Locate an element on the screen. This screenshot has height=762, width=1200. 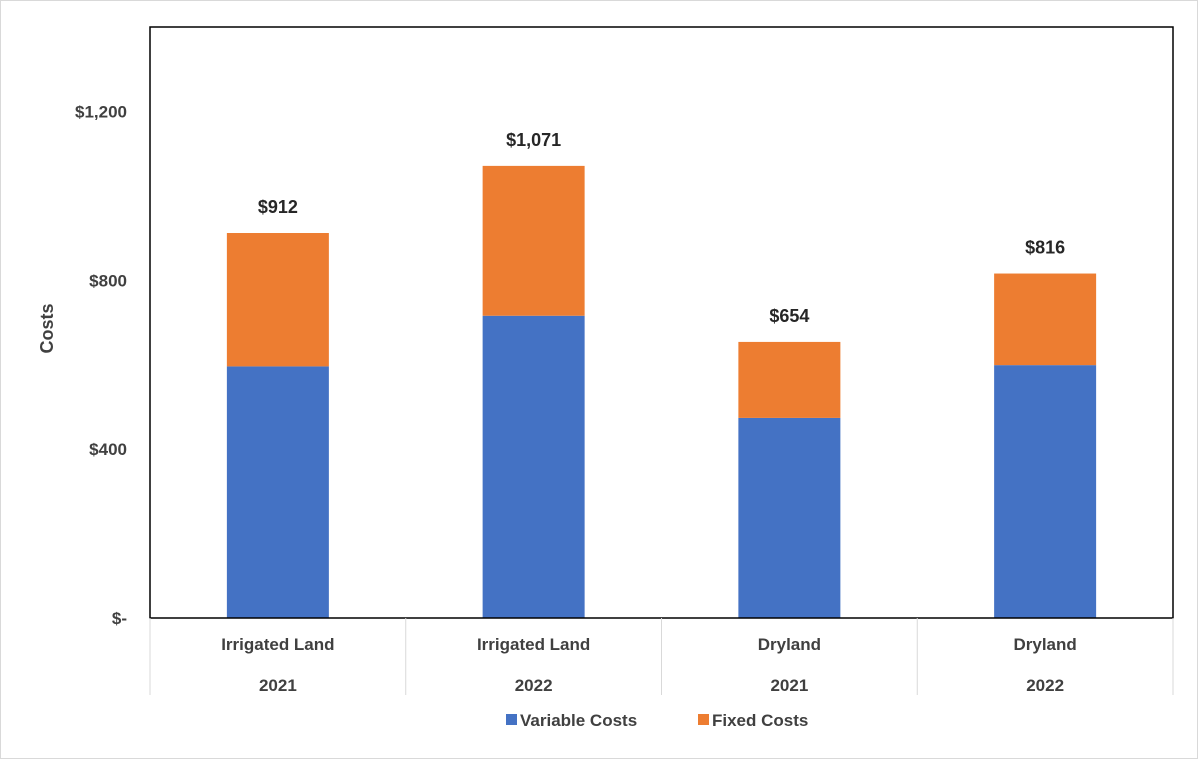
legend-label: Fixed Costs is located at coordinates (760, 720).